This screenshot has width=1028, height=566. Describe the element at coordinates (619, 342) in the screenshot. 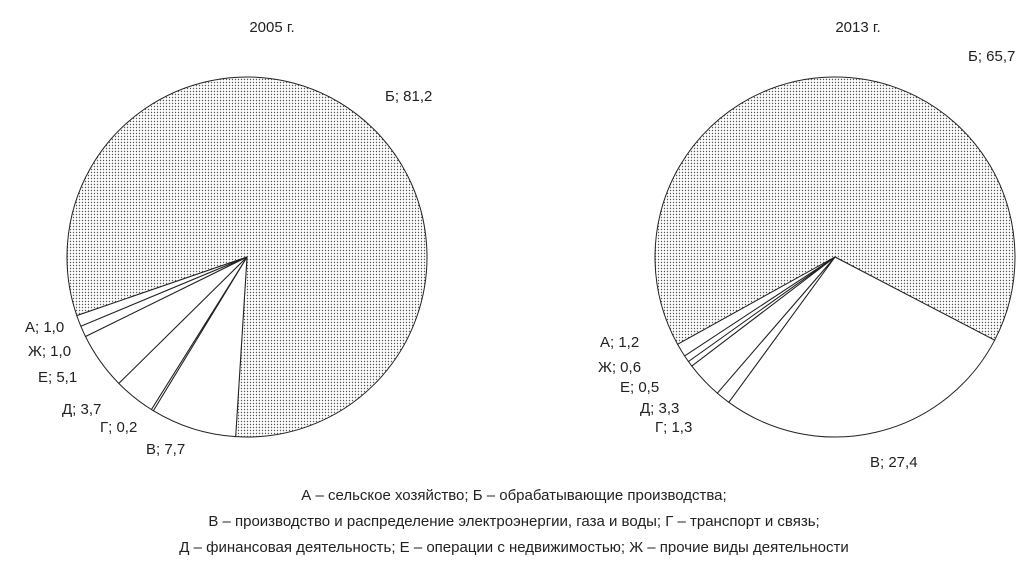

I see `slice-label: А; 1,2` at that location.